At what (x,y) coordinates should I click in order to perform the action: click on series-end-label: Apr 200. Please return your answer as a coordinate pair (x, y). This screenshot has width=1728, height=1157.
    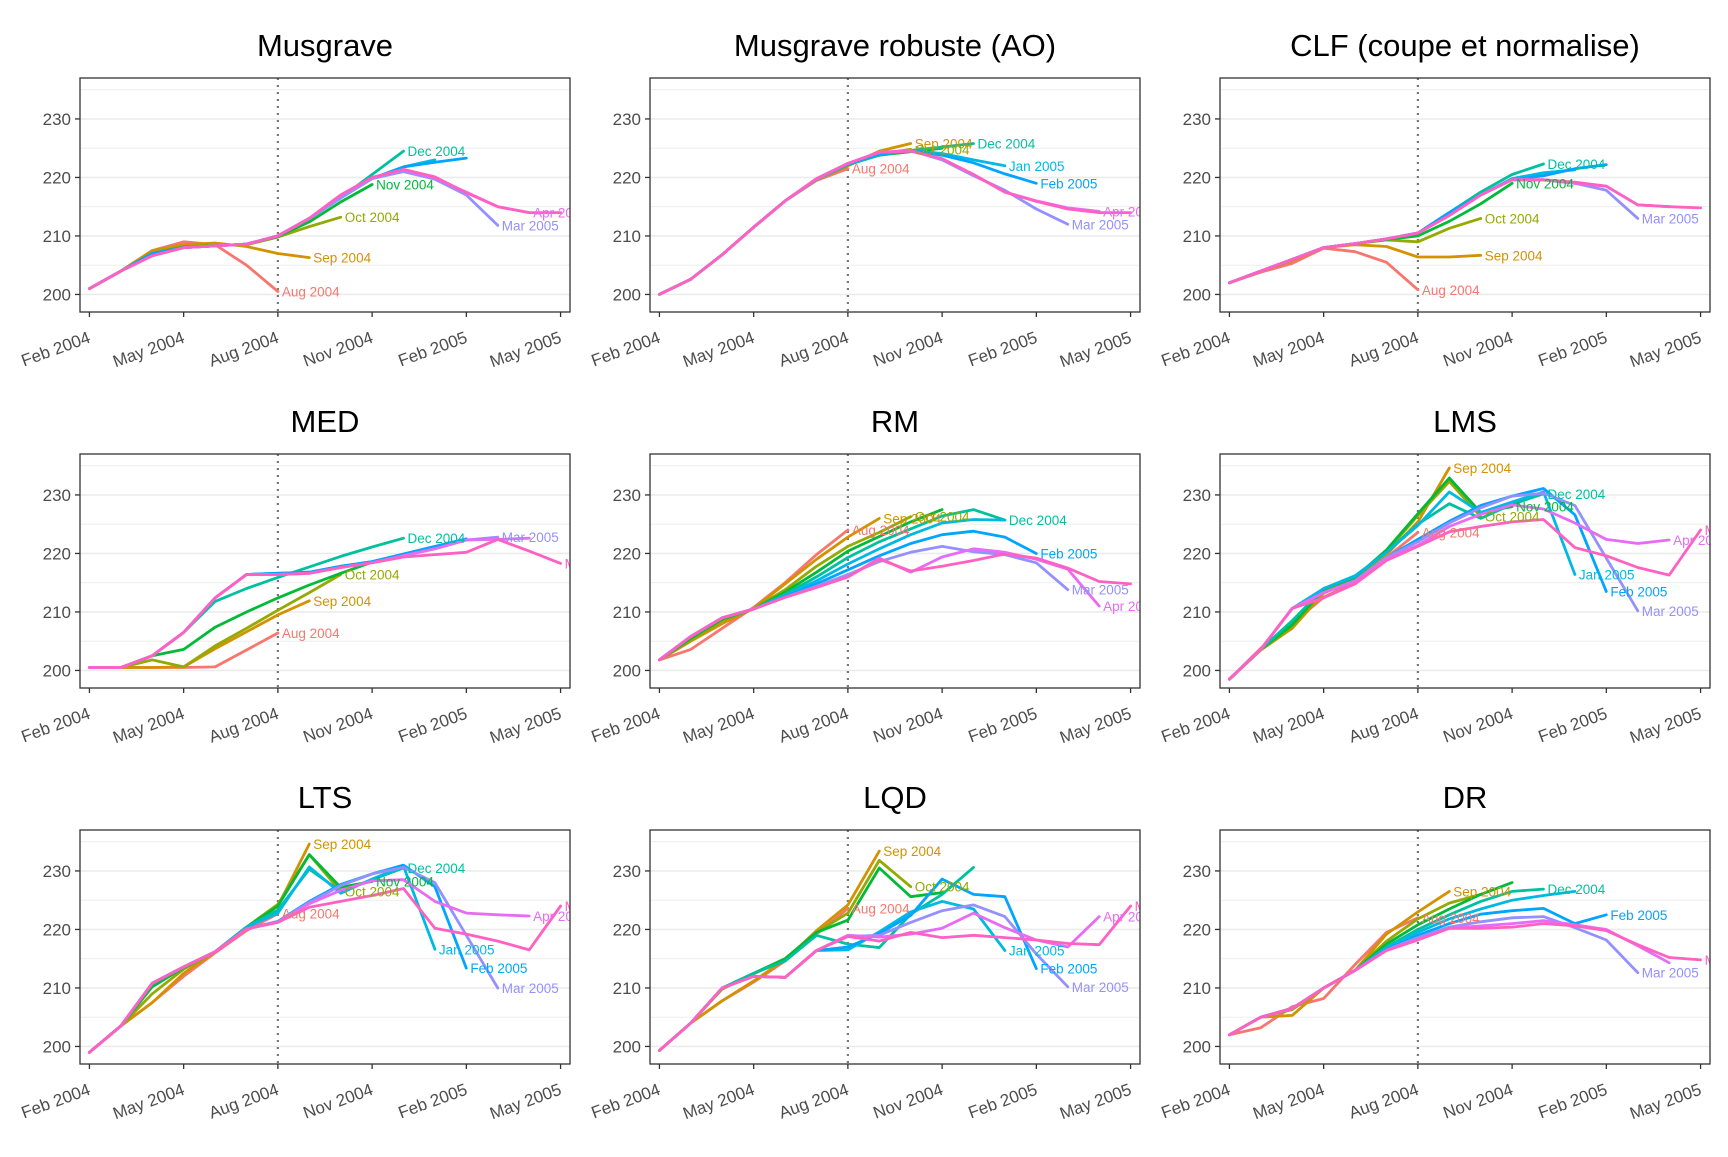
    Looking at the image, I should click on (556, 916).